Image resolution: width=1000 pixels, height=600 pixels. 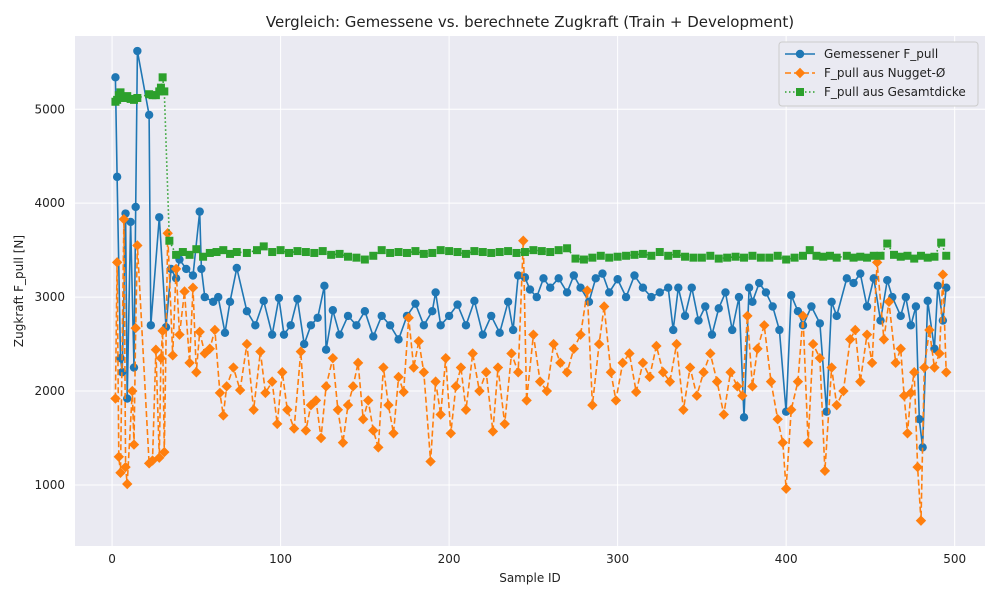 What do you see at coordinates (800, 92) in the screenshot?
I see `legend-marker` at bounding box center [800, 92].